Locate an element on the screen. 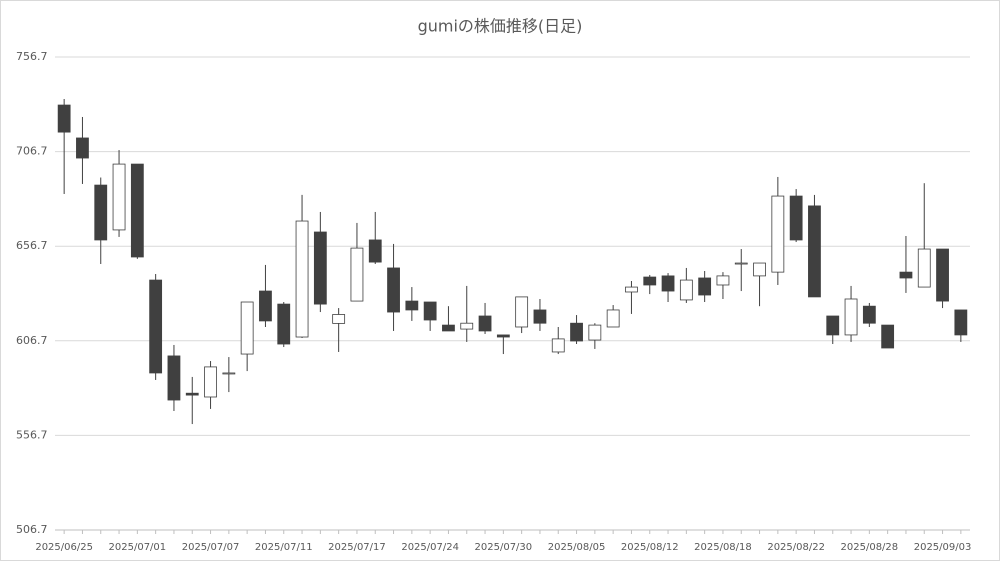 The image size is (1000, 561). x-tick-label: 2025/08/05 is located at coordinates (577, 547).